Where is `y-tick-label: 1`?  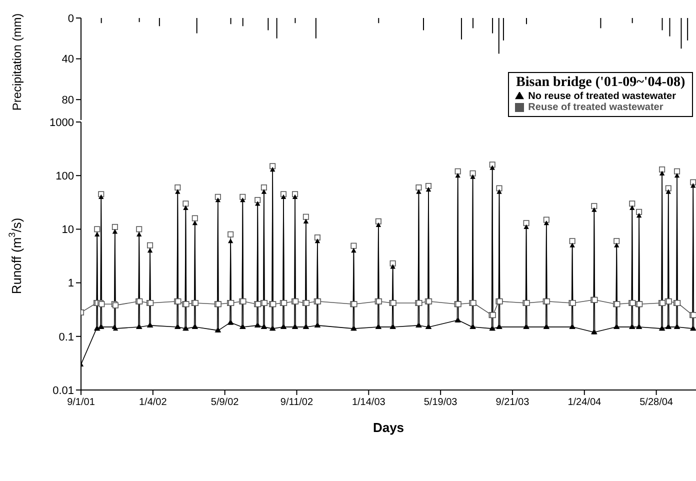
y-tick-label: 1 is located at coordinates (71, 284).